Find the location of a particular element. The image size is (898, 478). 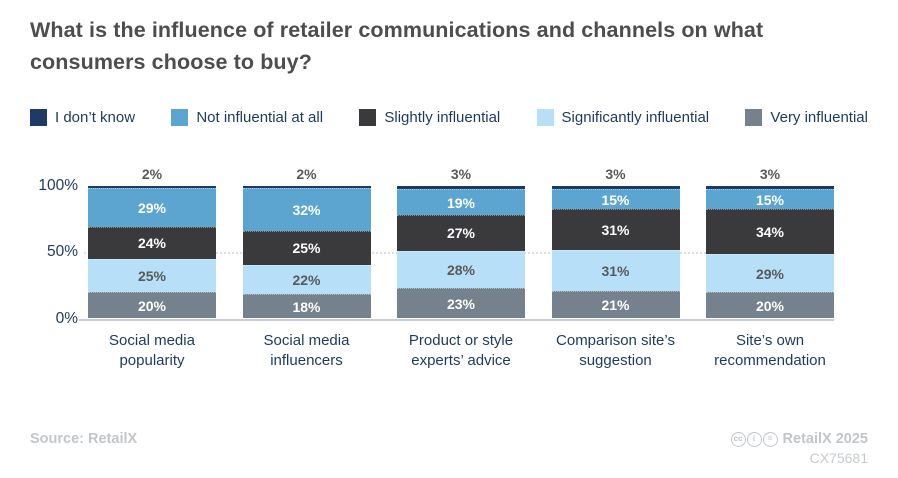

bar-social-media-popularity: 2% 29% 24% 25% 20% is located at coordinates (152, 242).